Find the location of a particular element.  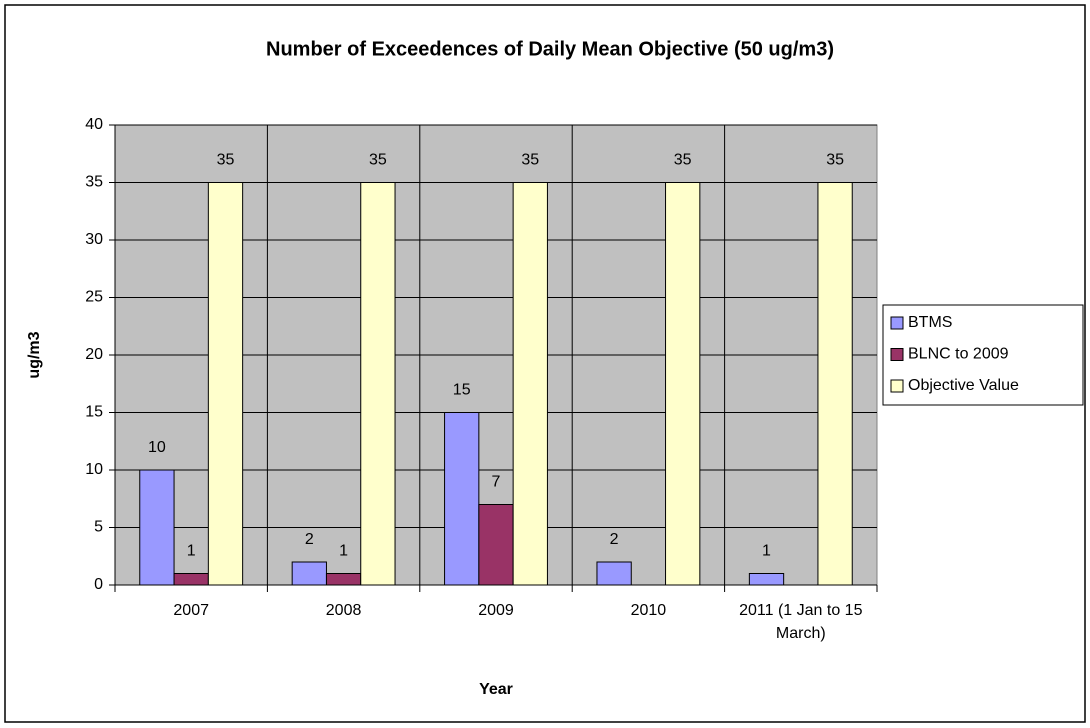

x-tick-label: 2009 is located at coordinates (496, 610).